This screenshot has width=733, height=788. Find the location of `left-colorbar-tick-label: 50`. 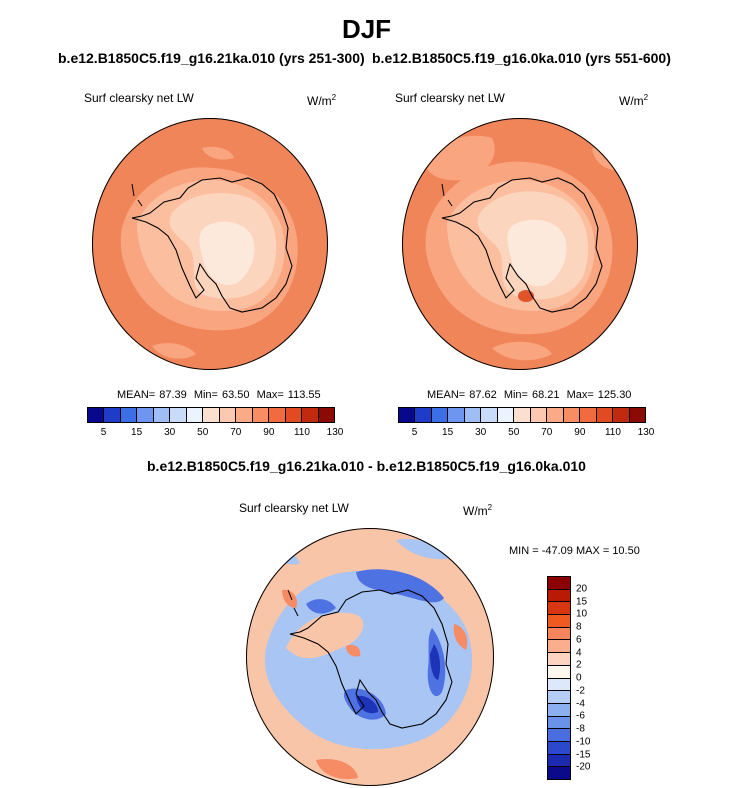

left-colorbar-tick-label: 50 is located at coordinates (203, 432).